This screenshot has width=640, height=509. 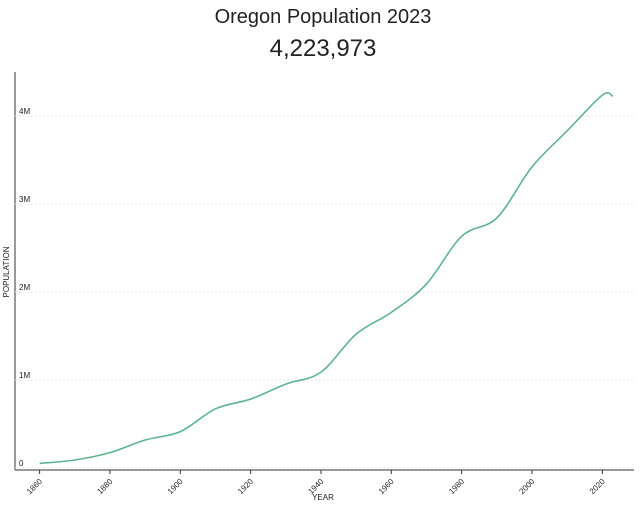 What do you see at coordinates (175, 486) in the screenshot?
I see `x-tick-label: 1900` at bounding box center [175, 486].